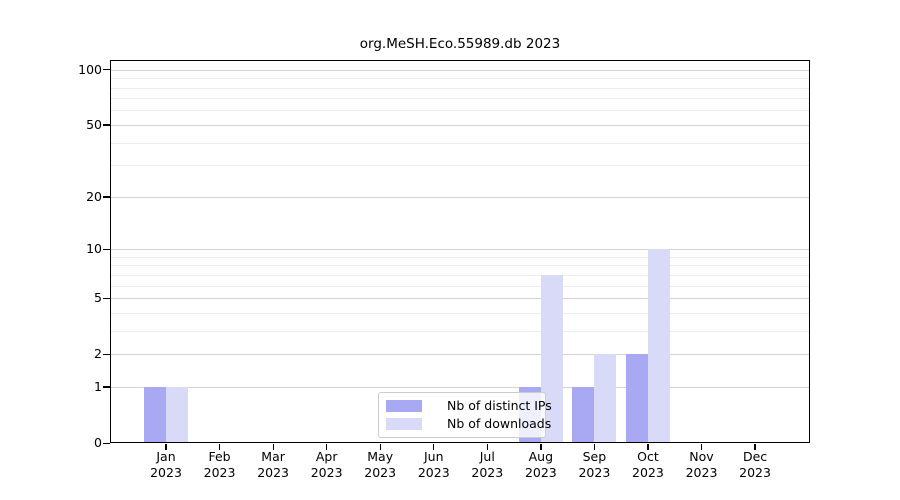 This screenshot has height=500, width=900. I want to click on x-tick-mark-mar, so click(273, 446).